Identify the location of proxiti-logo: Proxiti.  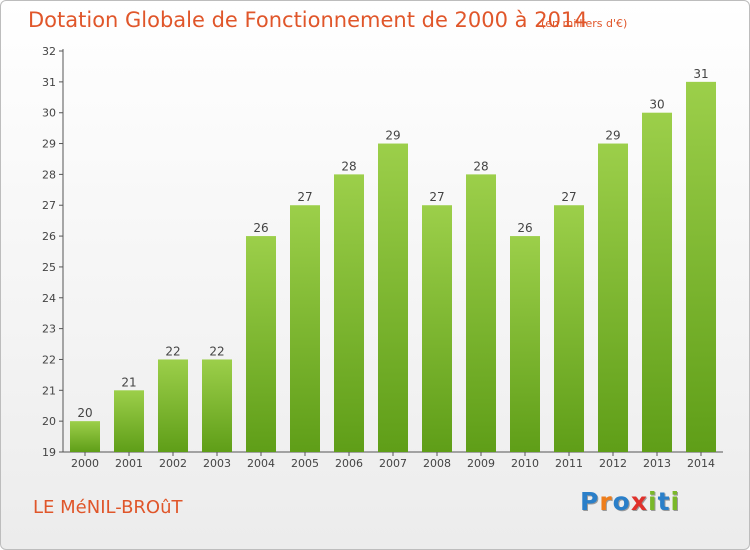
(630, 501).